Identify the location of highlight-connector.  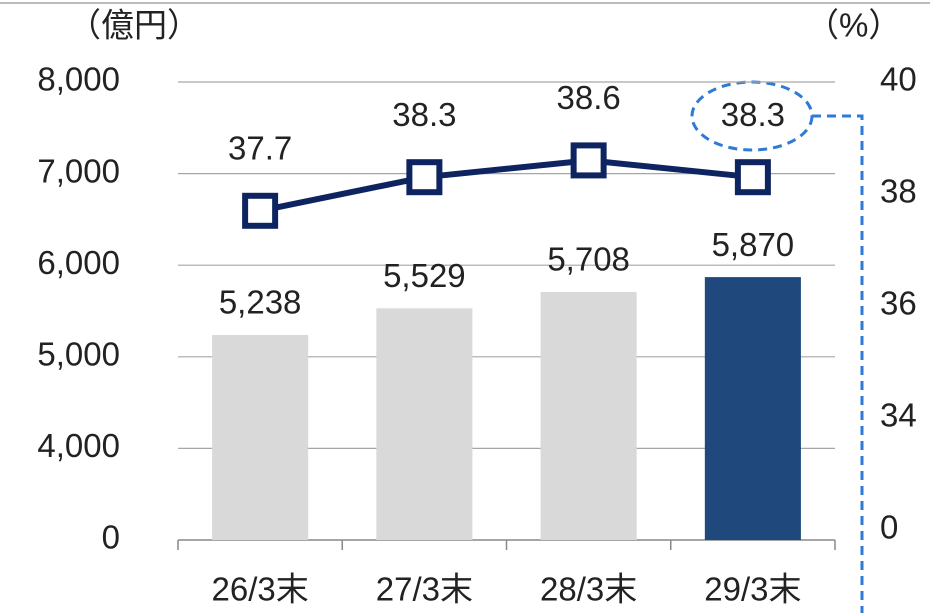
(838, 363).